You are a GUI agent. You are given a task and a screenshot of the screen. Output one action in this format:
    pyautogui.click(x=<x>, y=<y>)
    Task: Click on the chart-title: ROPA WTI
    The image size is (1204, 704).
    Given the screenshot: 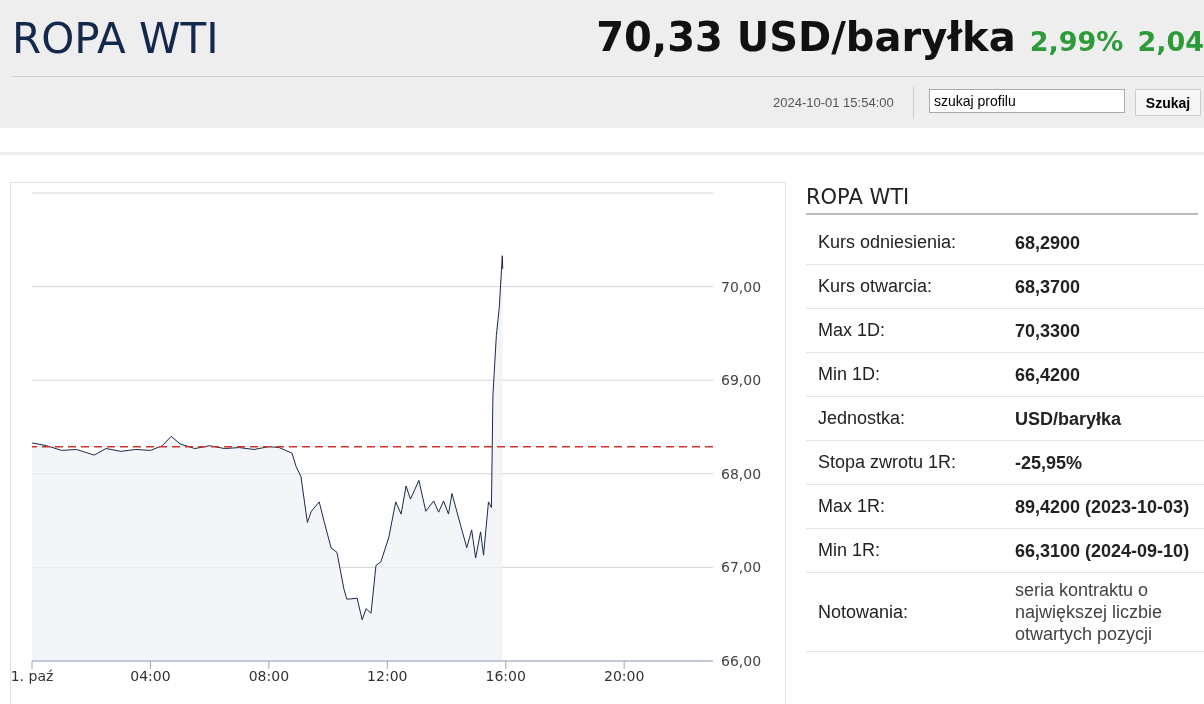 What is the action you would take?
    pyautogui.click(x=115, y=38)
    